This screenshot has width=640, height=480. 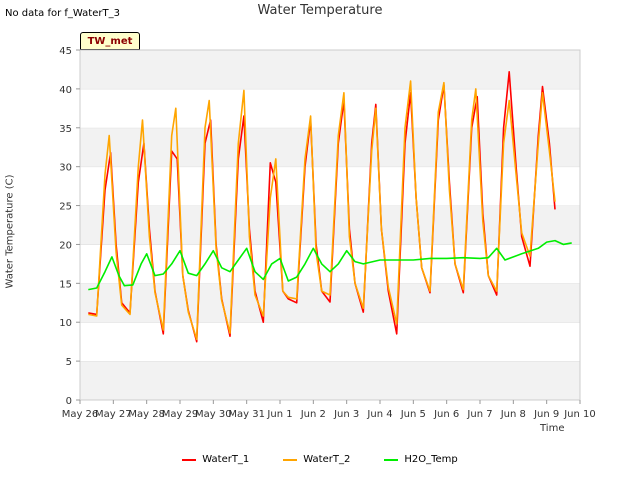 I want to click on x-tick-label: Jun 1, so click(x=279, y=414).